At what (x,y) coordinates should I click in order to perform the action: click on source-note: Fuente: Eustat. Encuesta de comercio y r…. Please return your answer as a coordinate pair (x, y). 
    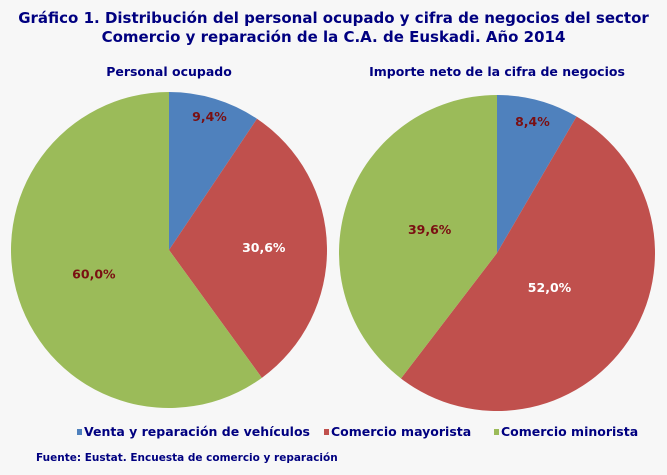
    Looking at the image, I should click on (187, 458).